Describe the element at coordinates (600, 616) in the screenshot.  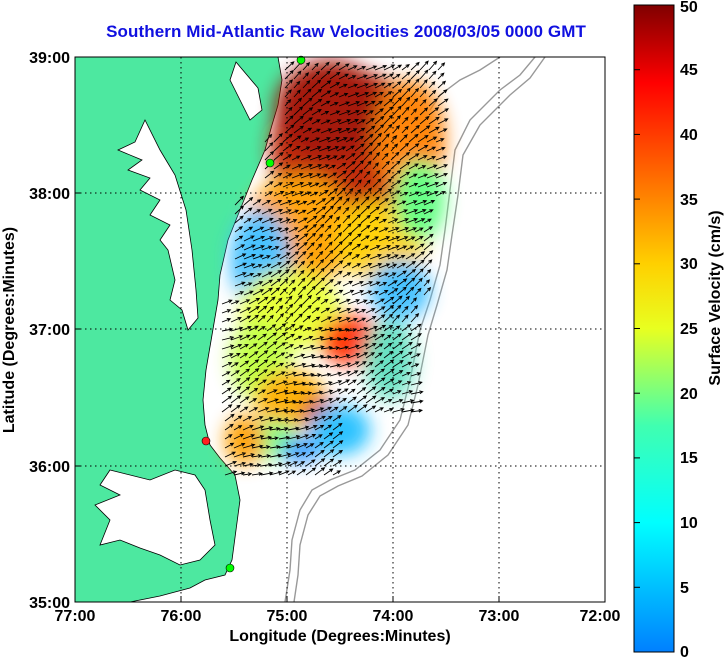
I see `x-tick-label: 72:00` at that location.